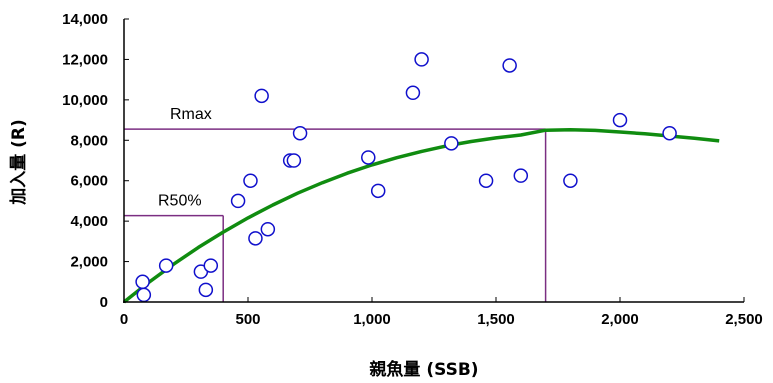 The width and height of the screenshot is (773, 383). I want to click on x-tick-label: 1,000, so click(372, 319).